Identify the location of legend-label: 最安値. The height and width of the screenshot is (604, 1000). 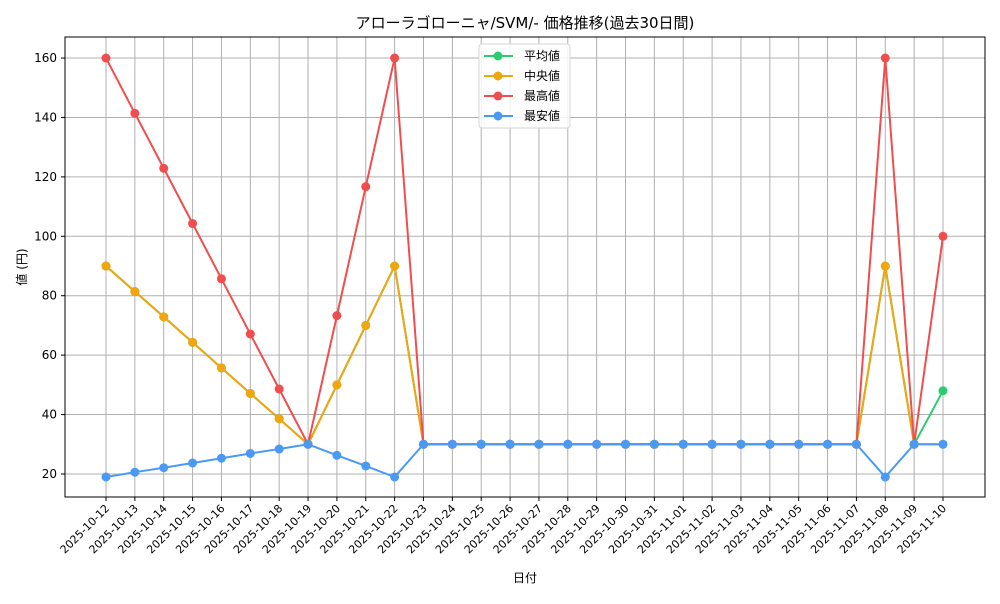
(542, 115).